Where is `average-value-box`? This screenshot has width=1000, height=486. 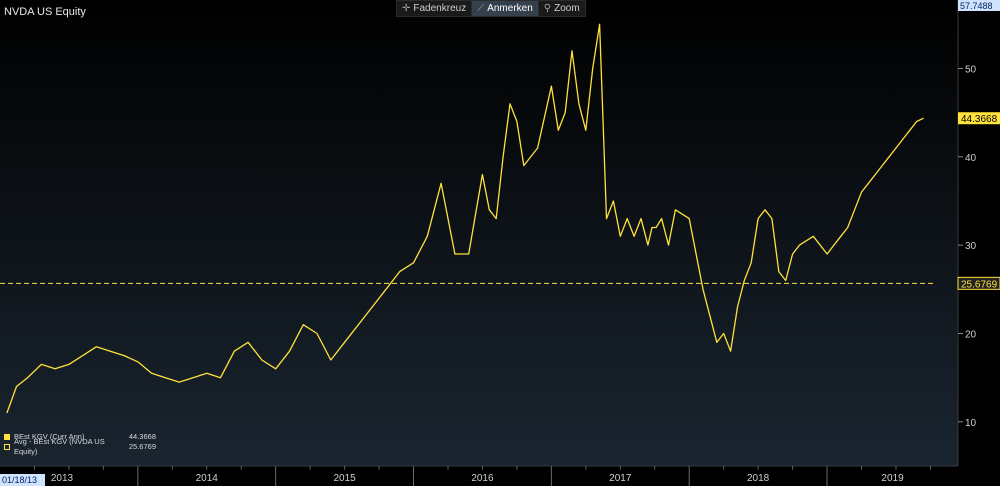 average-value-box is located at coordinates (978, 283).